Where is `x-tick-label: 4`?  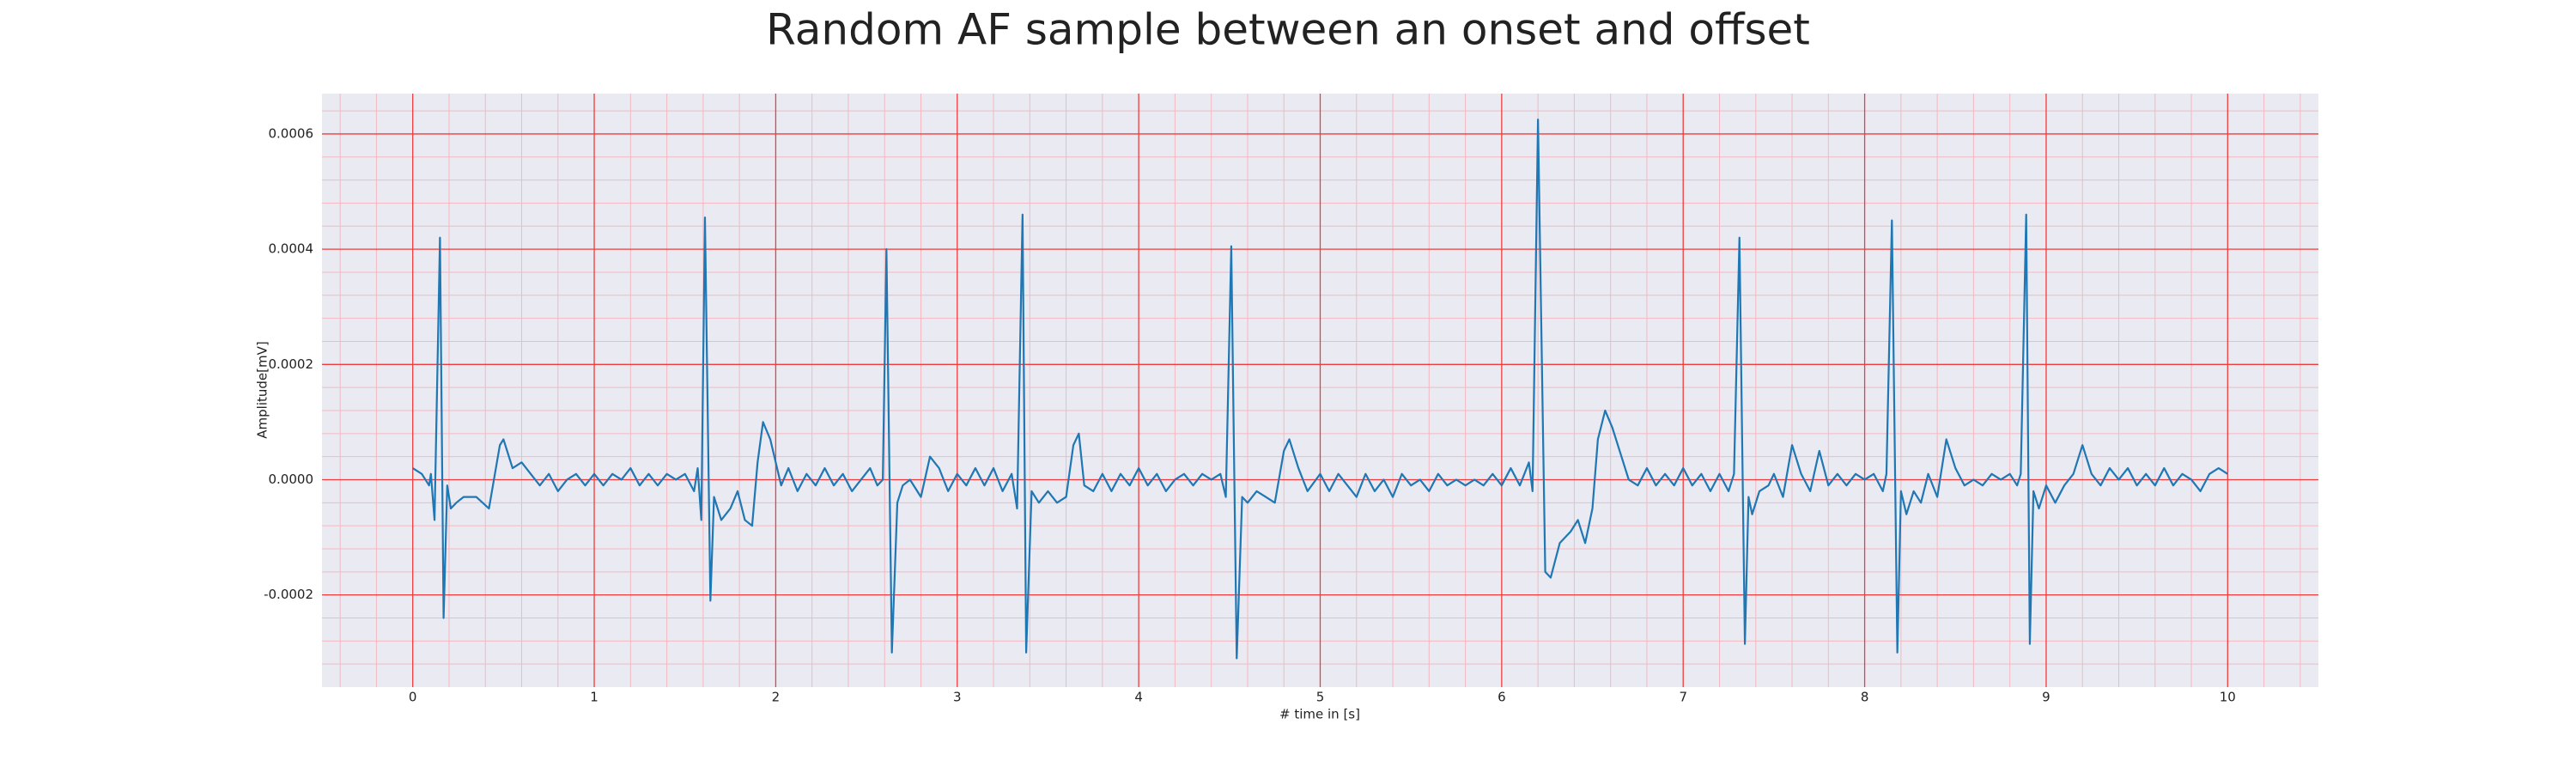
x-tick-label: 4 is located at coordinates (1138, 697).